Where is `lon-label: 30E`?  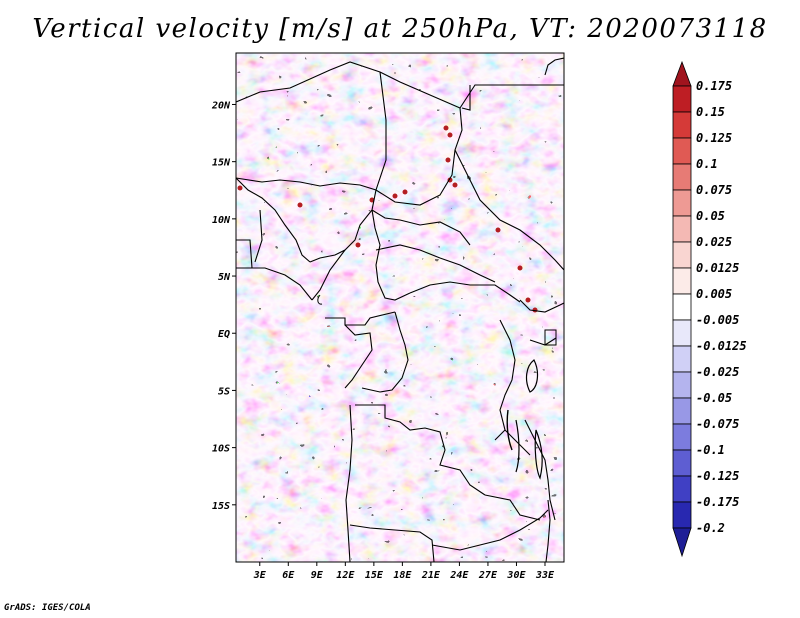
lon-label: 30E is located at coordinates (516, 575).